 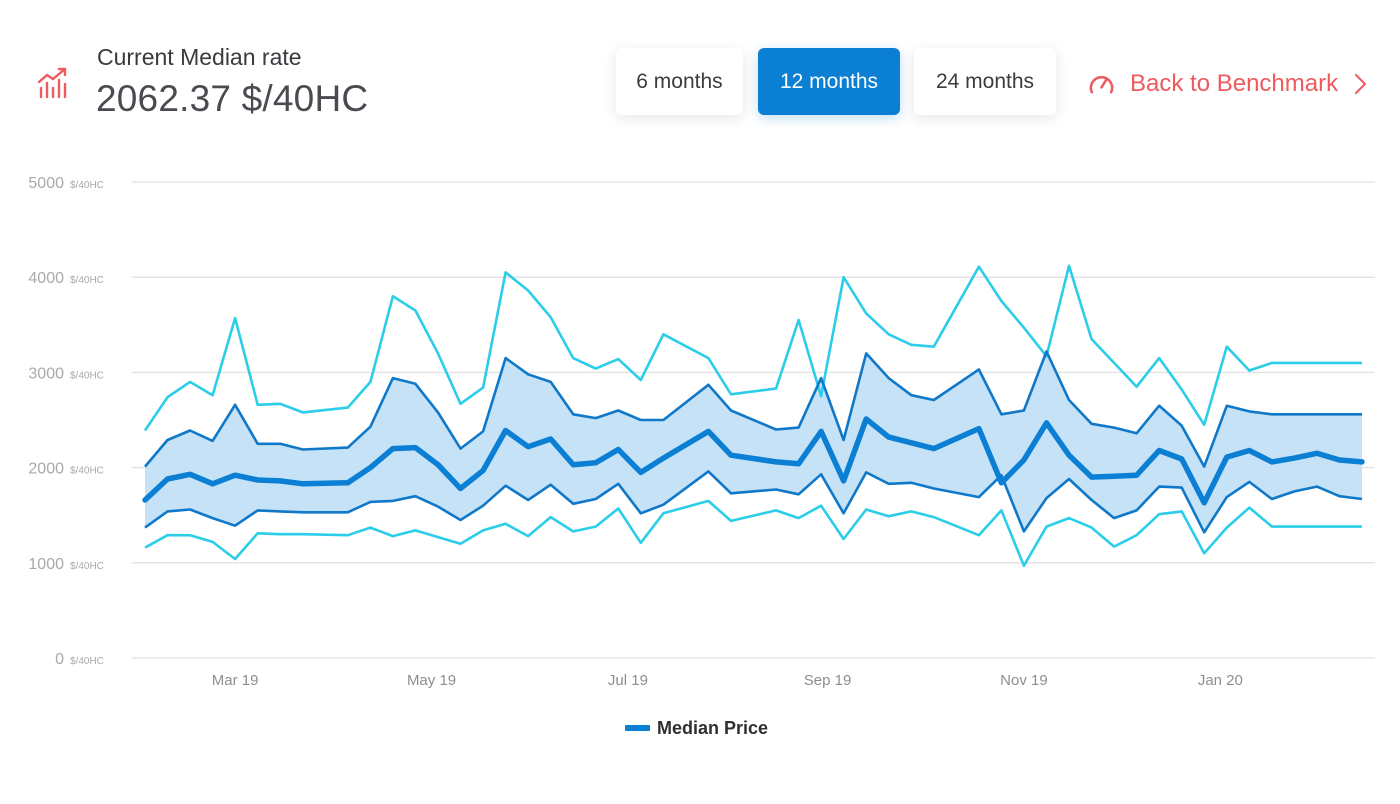 What do you see at coordinates (1101, 84) in the screenshot?
I see `gauge-icon` at bounding box center [1101, 84].